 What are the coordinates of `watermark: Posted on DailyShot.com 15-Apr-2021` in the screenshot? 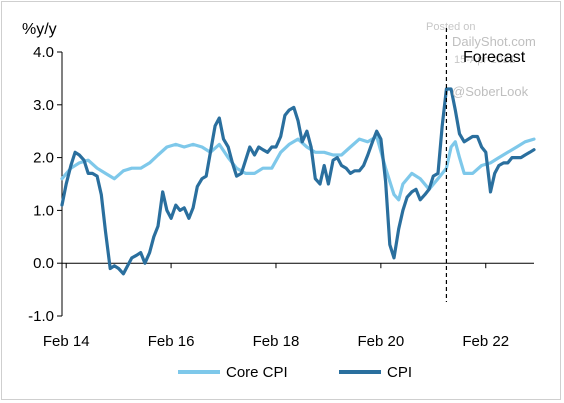 It's located at (481, 43).